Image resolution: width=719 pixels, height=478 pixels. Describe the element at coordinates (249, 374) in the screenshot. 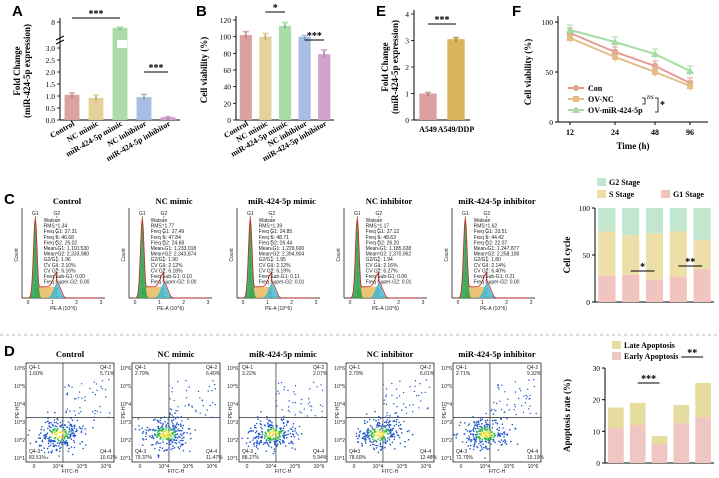

I see `quadrant-value: 3.22%` at that location.